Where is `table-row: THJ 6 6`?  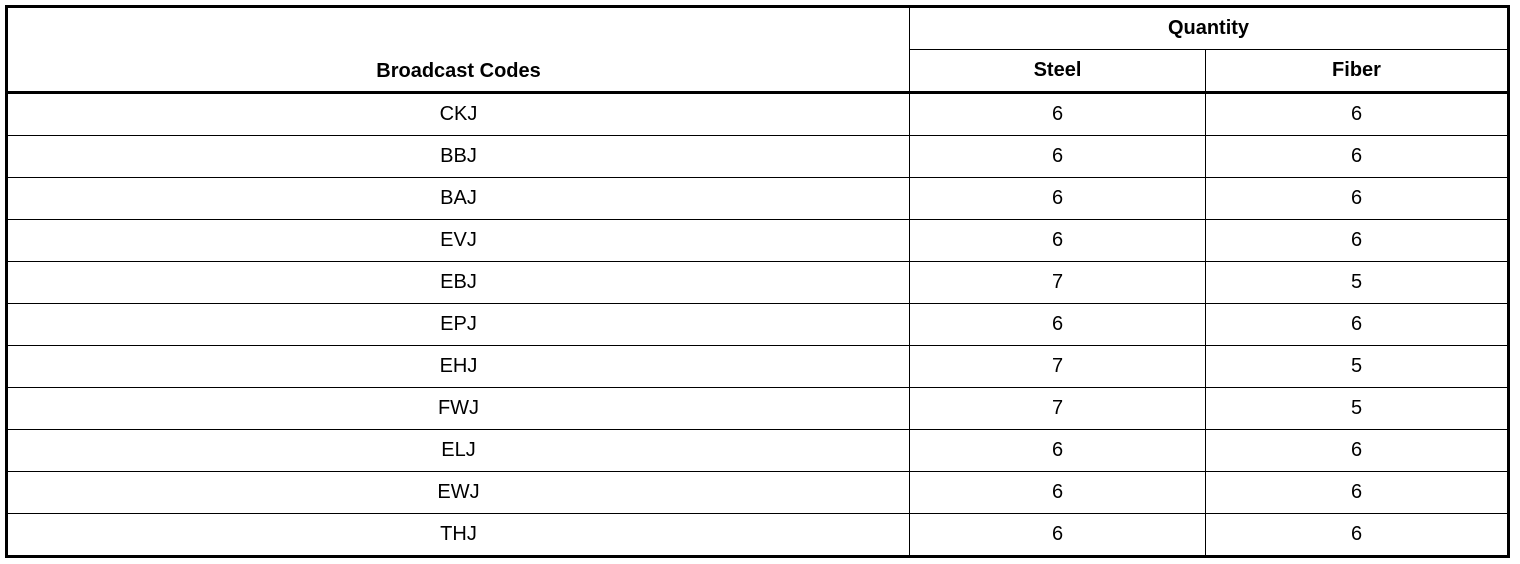 table-row: THJ 6 6 is located at coordinates (757, 535).